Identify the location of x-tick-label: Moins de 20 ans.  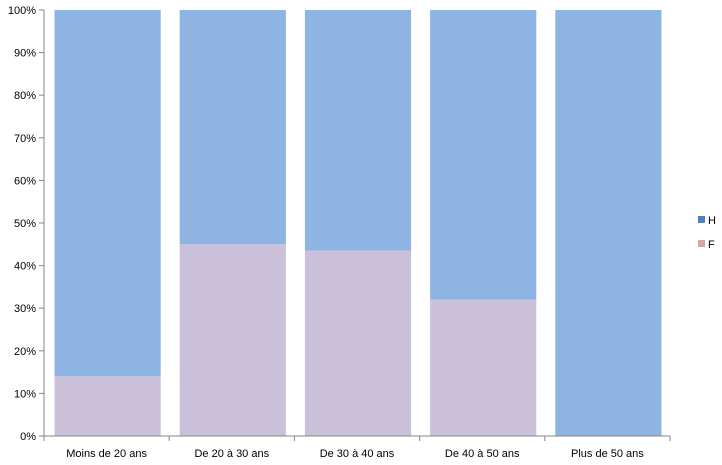
(106, 454).